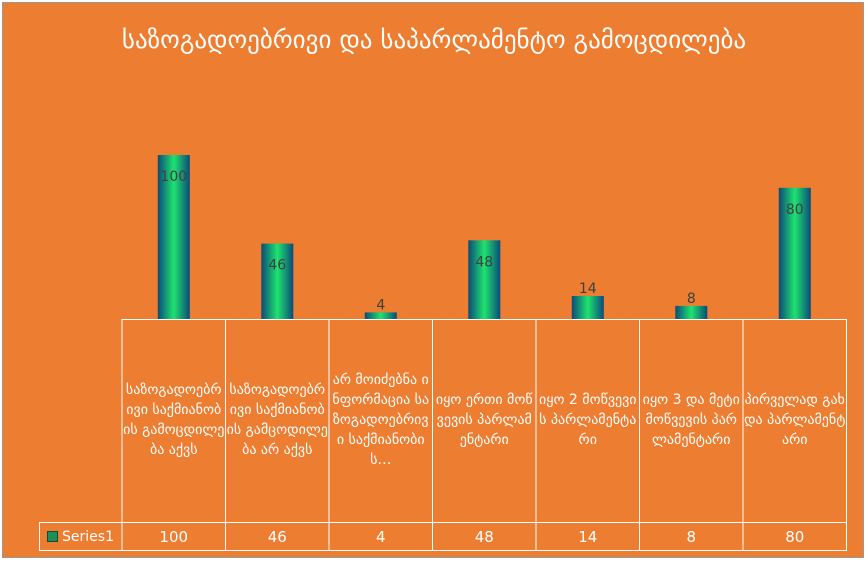 The image size is (868, 562). What do you see at coordinates (174, 536) in the screenshot?
I see `table-value-1: 100` at bounding box center [174, 536].